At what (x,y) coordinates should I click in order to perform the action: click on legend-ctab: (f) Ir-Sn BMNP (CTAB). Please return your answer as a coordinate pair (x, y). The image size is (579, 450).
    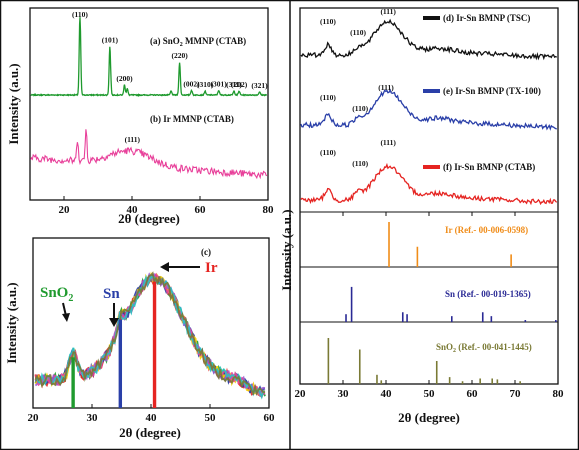
    Looking at the image, I should click on (489, 167).